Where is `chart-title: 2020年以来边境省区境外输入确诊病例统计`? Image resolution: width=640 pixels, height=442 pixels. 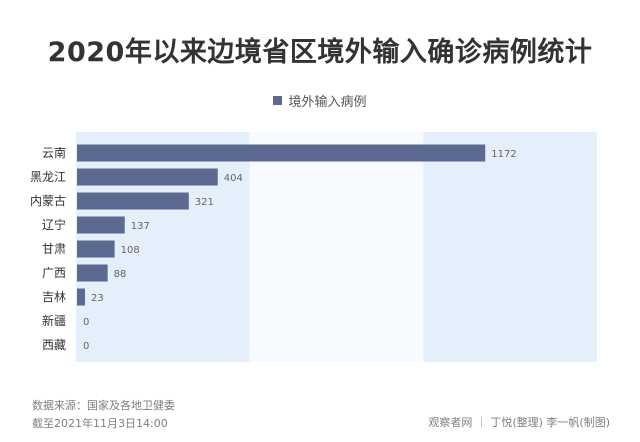
chart-title: 2020年以来边境省区境外输入确诊病例统计 is located at coordinates (320, 52).